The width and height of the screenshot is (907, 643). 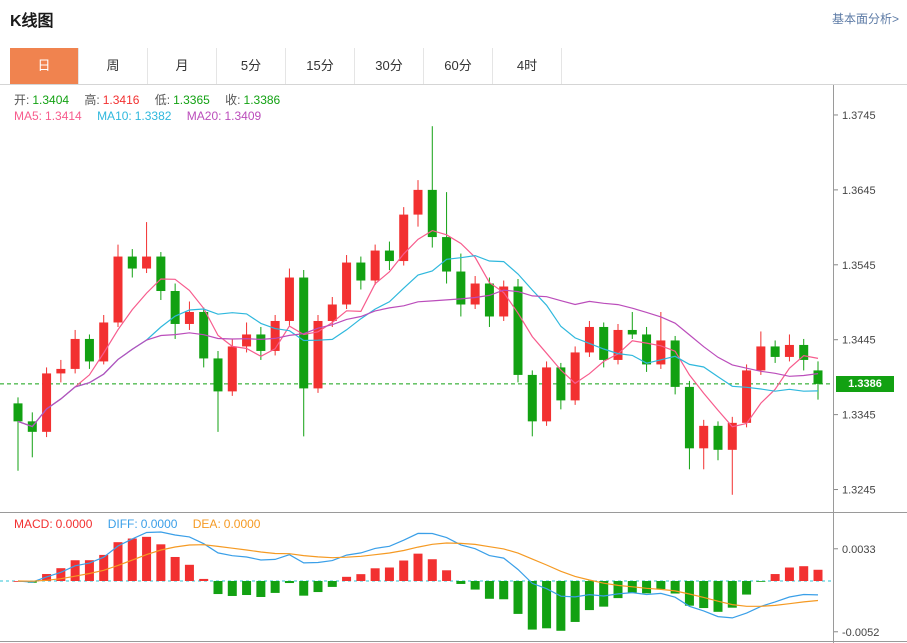 I want to click on dea-line, so click(x=418, y=574).